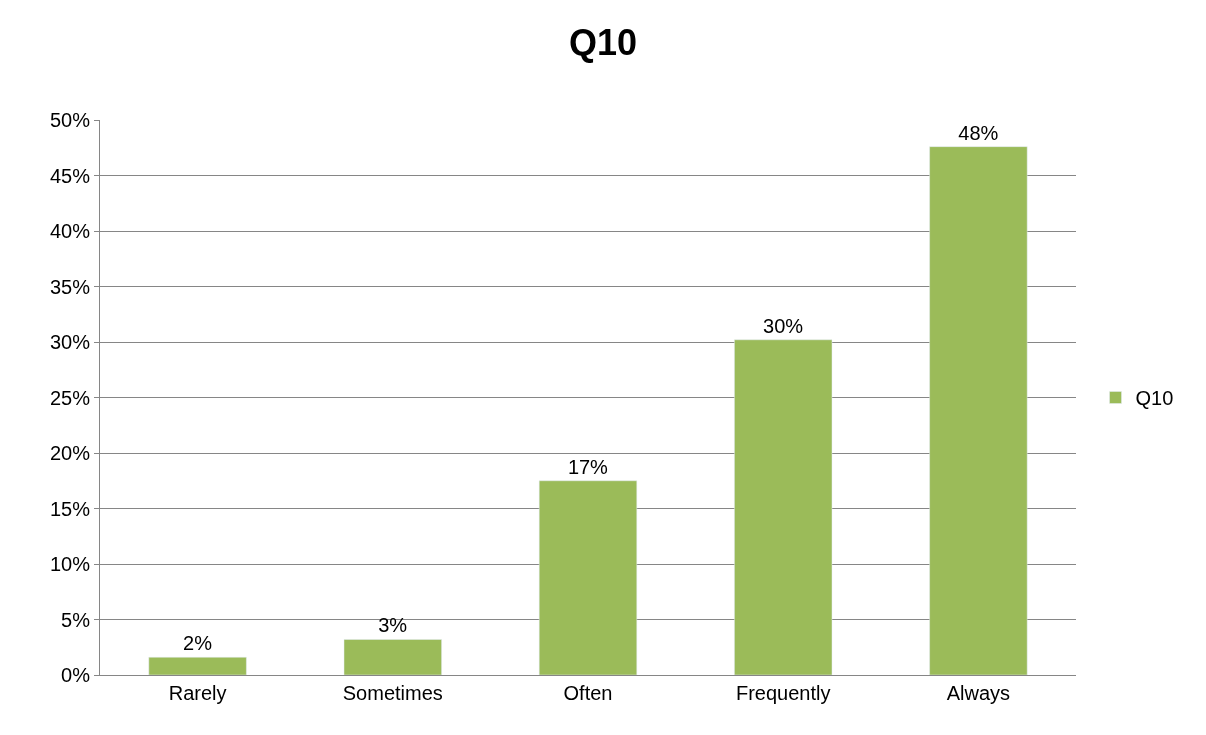 Image resolution: width=1206 pixels, height=735 pixels. I want to click on y-tick-label: 50%, so click(70, 120).